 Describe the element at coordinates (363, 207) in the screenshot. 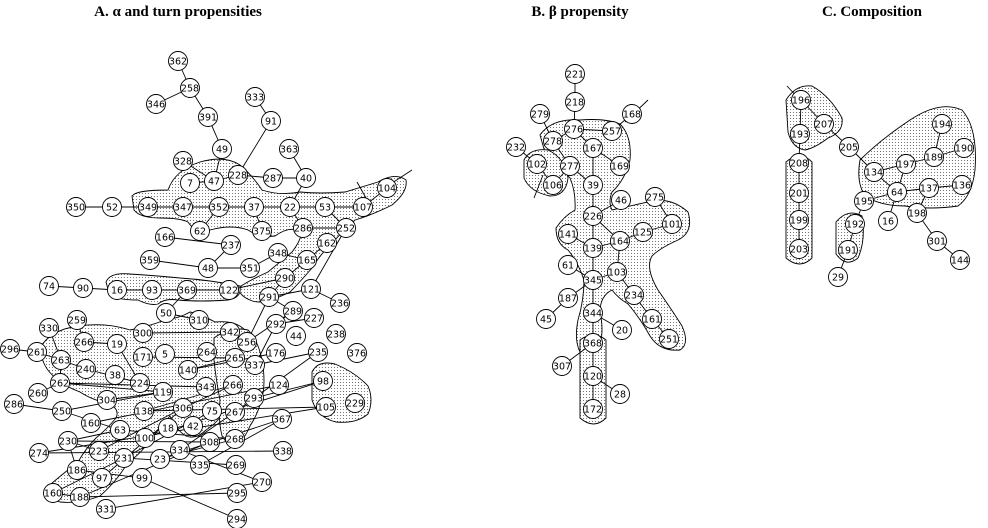

I see `panel-a-node: 107` at that location.